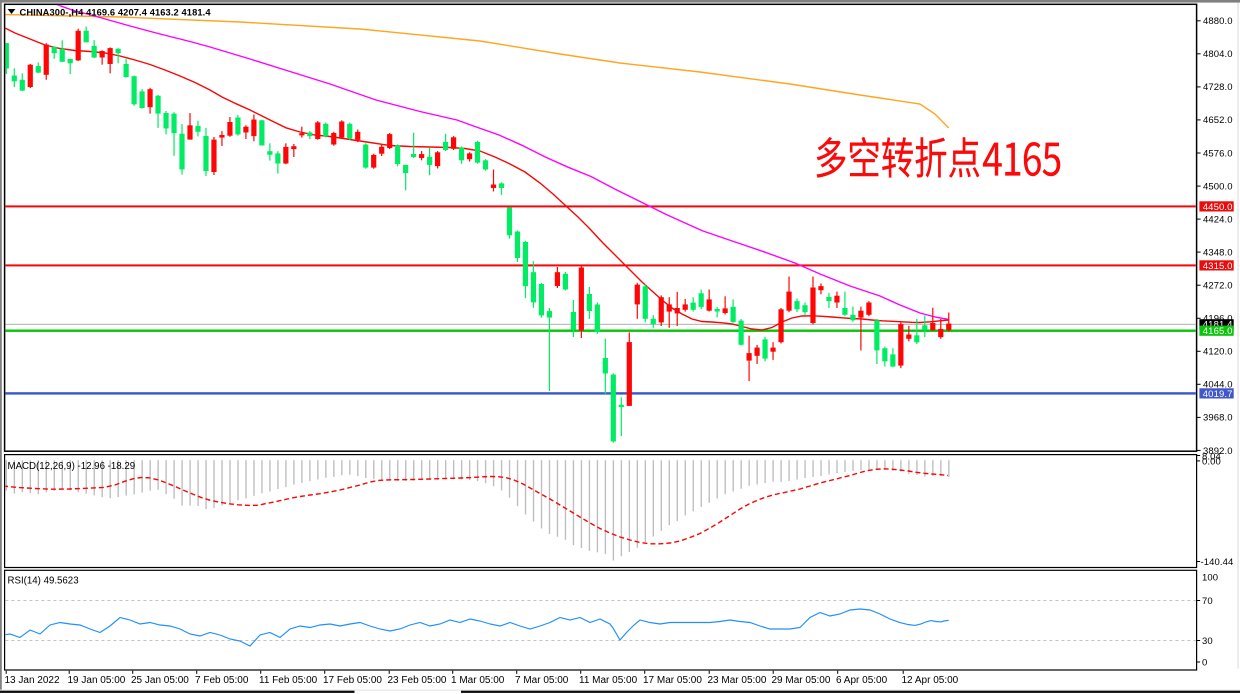 This screenshot has width=1240, height=694. Describe the element at coordinates (1207, 641) in the screenshot. I see `svg-text: 30` at that location.